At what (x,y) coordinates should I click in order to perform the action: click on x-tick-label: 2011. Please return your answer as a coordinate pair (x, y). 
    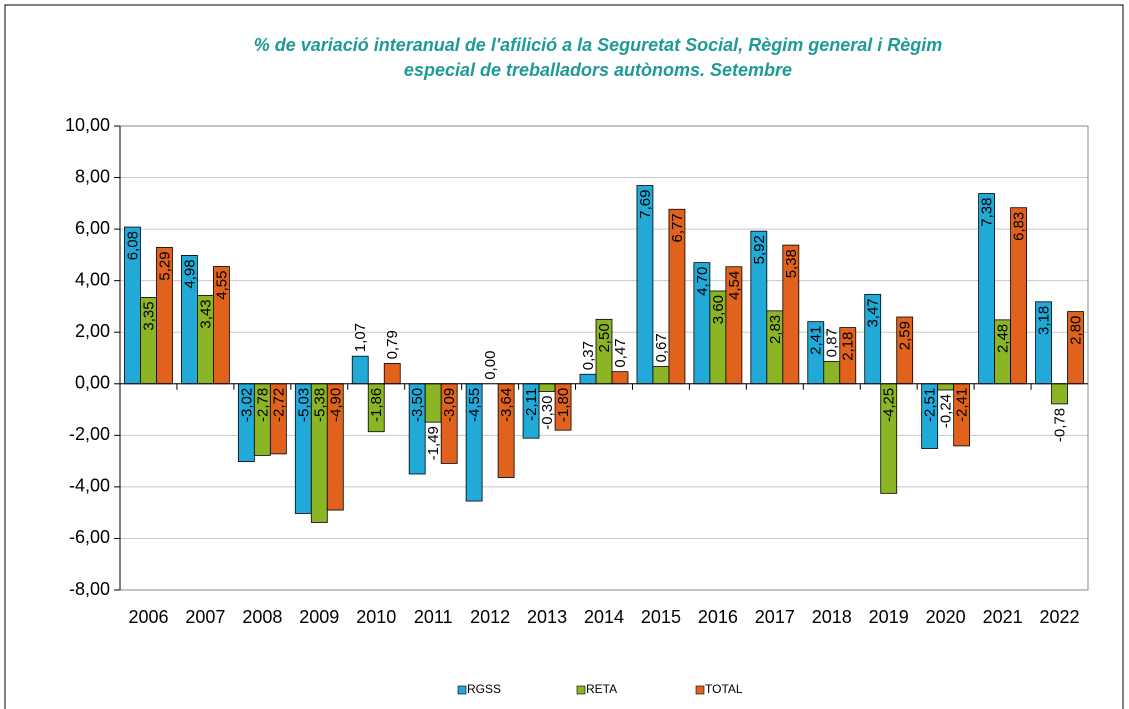
    Looking at the image, I should click on (433, 617).